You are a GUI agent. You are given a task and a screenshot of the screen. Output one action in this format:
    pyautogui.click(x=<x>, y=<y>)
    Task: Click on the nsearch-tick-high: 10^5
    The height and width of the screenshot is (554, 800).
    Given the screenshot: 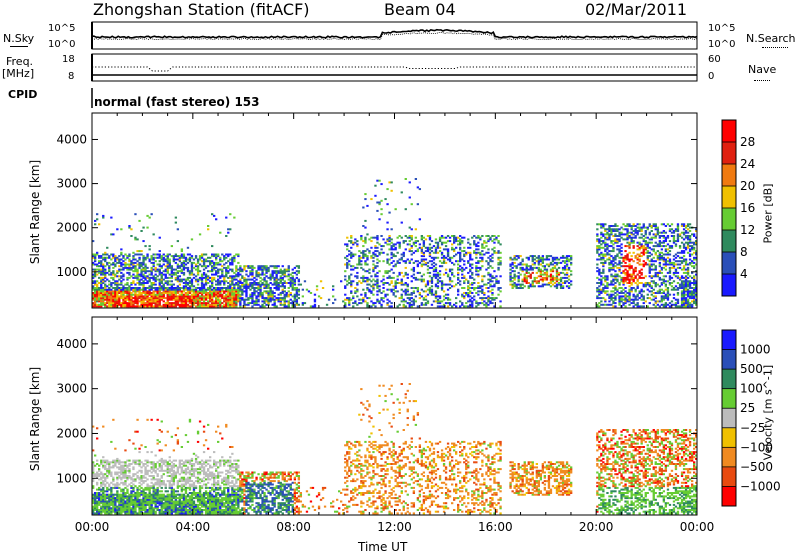 What is the action you would take?
    pyautogui.click(x=722, y=28)
    